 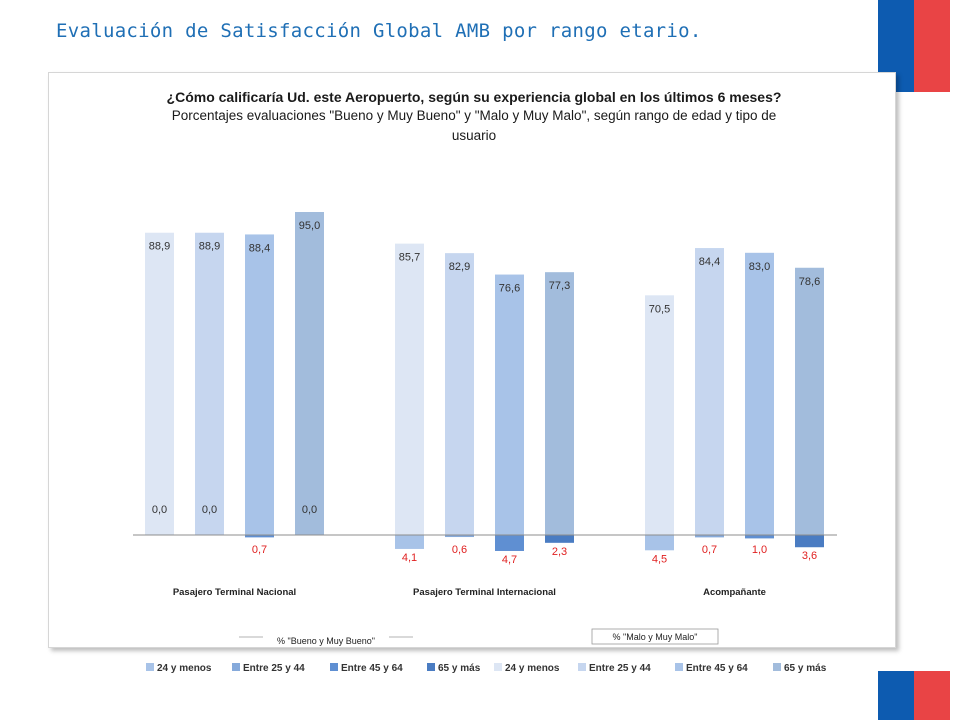 What do you see at coordinates (159, 247) in the screenshot?
I see `label-good-0-0: 88,9` at bounding box center [159, 247].